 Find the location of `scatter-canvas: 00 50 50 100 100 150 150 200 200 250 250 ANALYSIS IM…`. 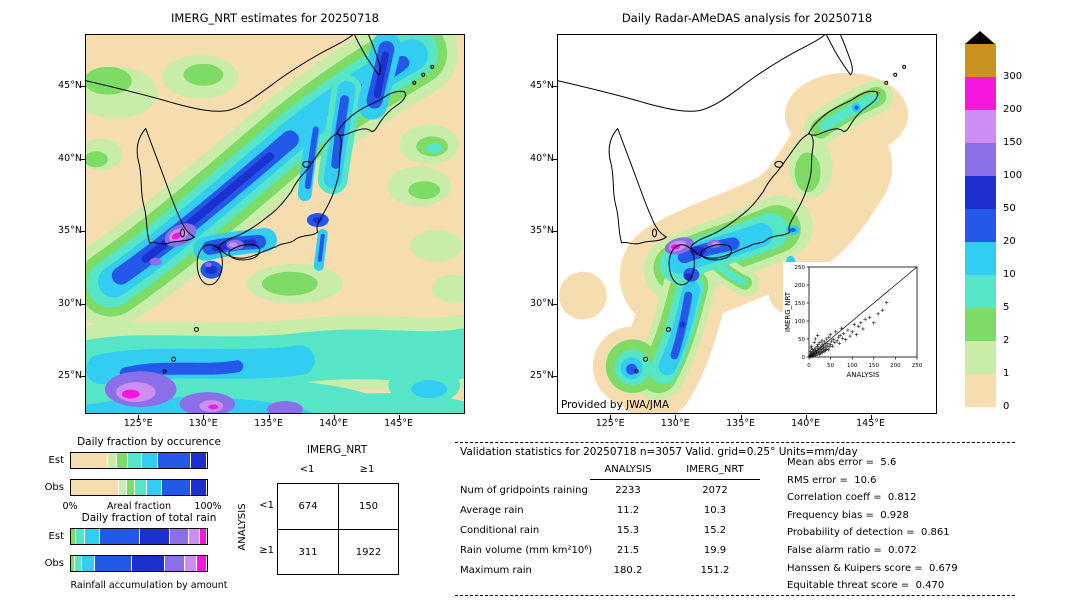

scatter-canvas: 00 50 50 100 100 150 150 200 200 250 250 ANALYSIS IM… is located at coordinates (853, 322).